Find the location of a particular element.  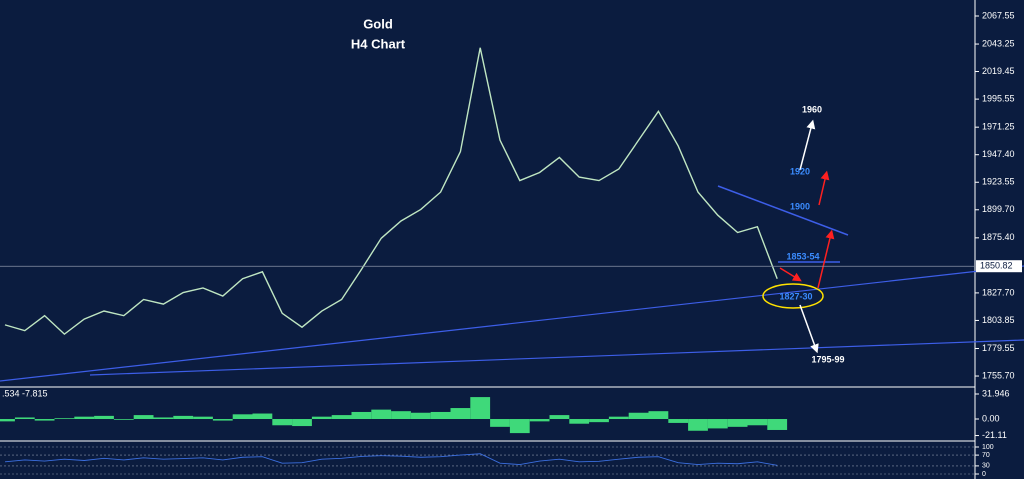

y-tick-label: 1899.70 is located at coordinates (998, 209).